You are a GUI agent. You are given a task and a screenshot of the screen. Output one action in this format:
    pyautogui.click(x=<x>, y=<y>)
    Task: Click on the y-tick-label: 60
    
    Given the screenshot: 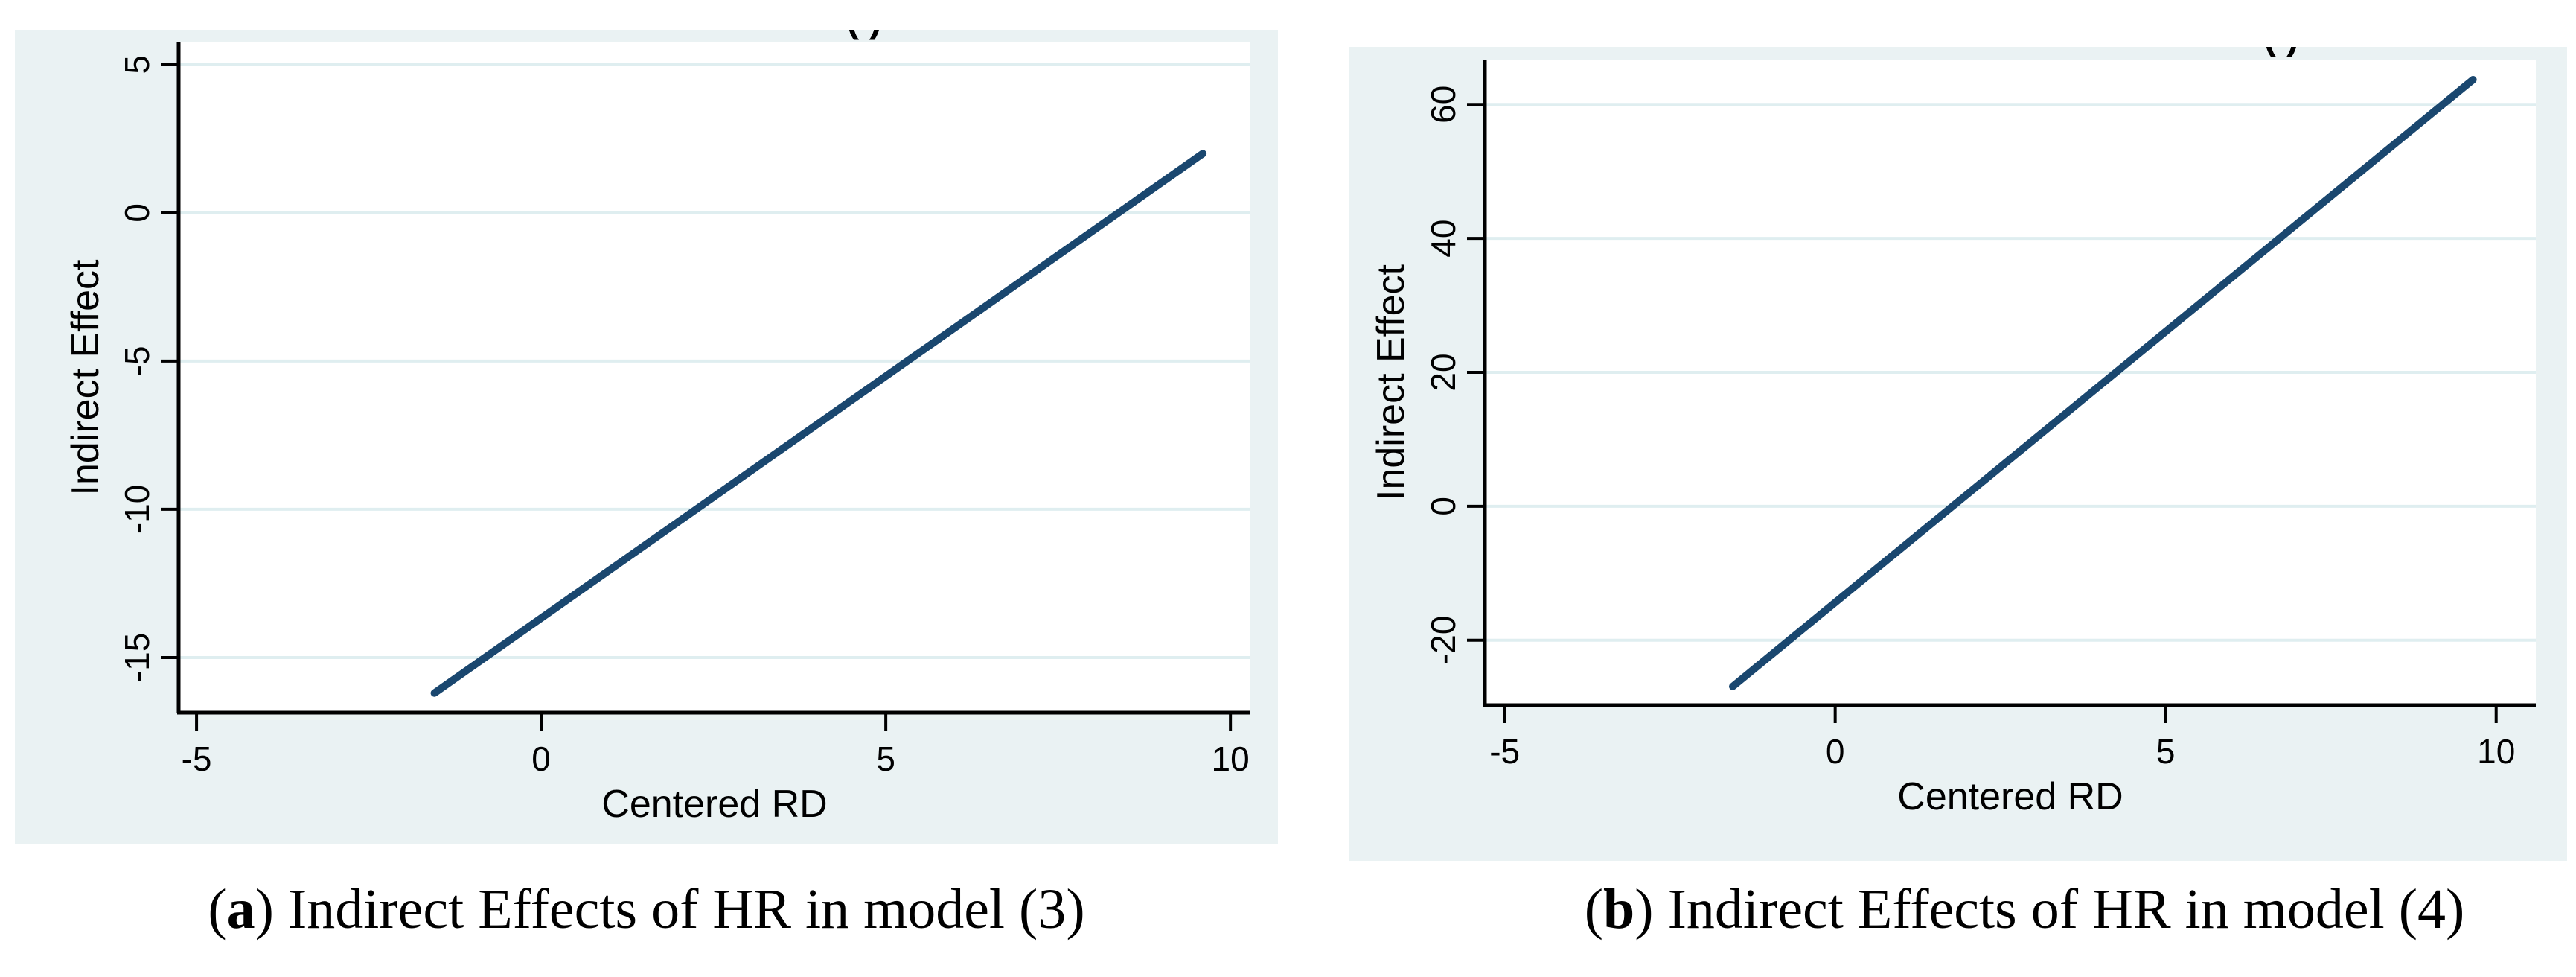 What is the action you would take?
    pyautogui.click(x=1443, y=105)
    